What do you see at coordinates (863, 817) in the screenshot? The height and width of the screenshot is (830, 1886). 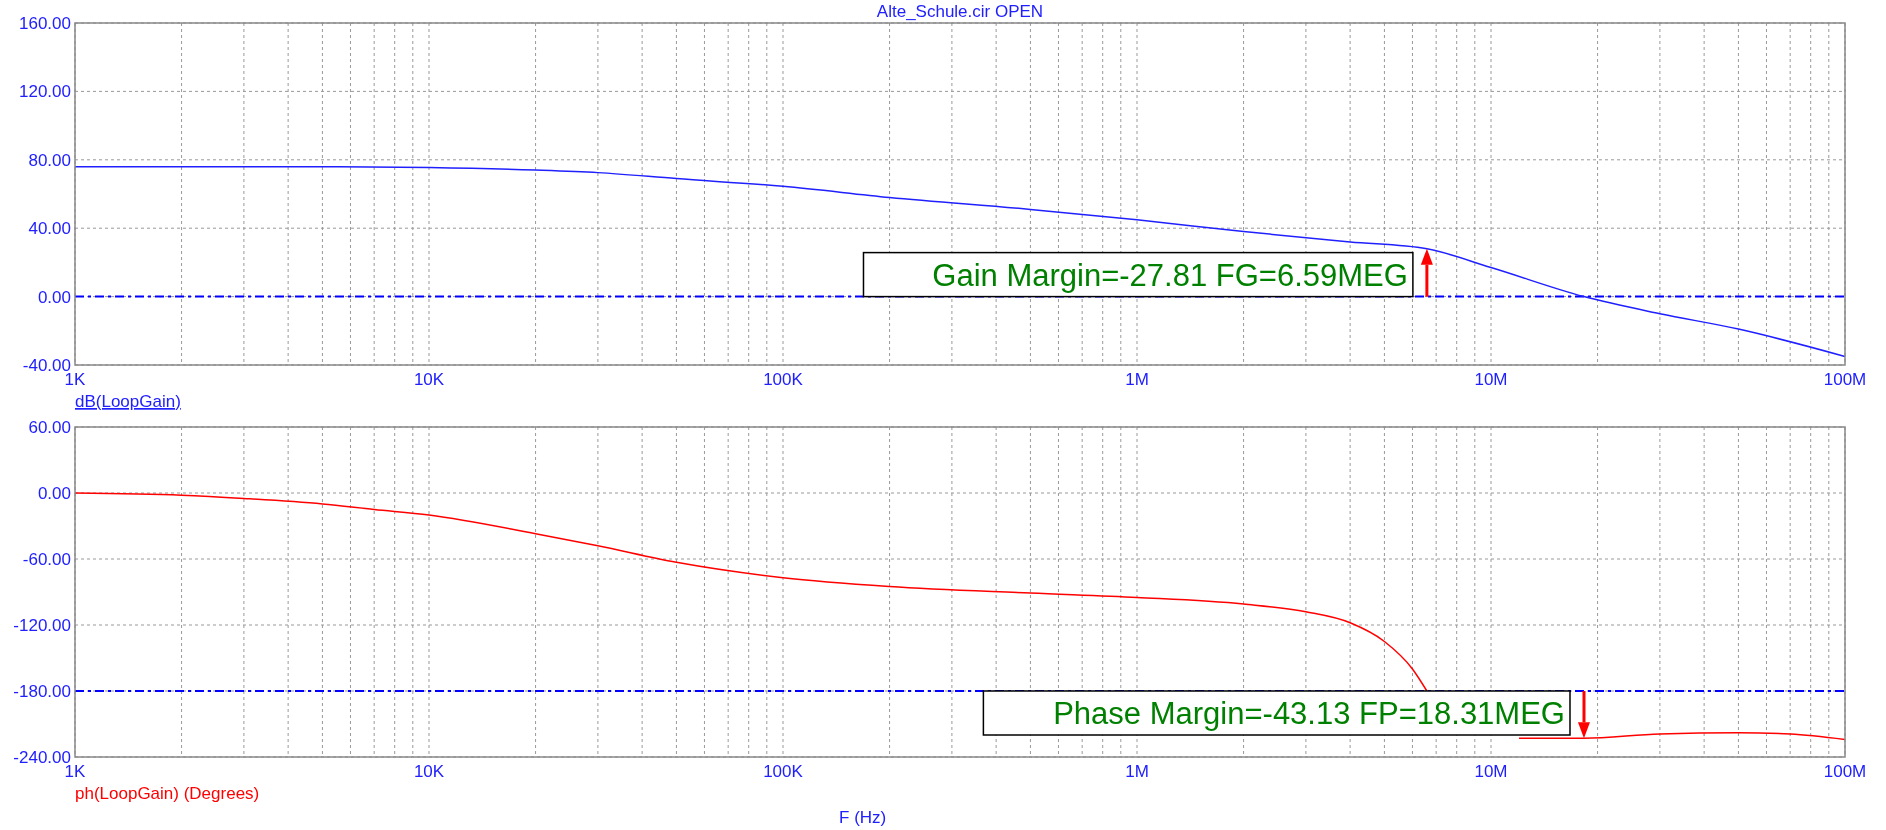 I see `x-axis-title: F (Hz)` at bounding box center [863, 817].